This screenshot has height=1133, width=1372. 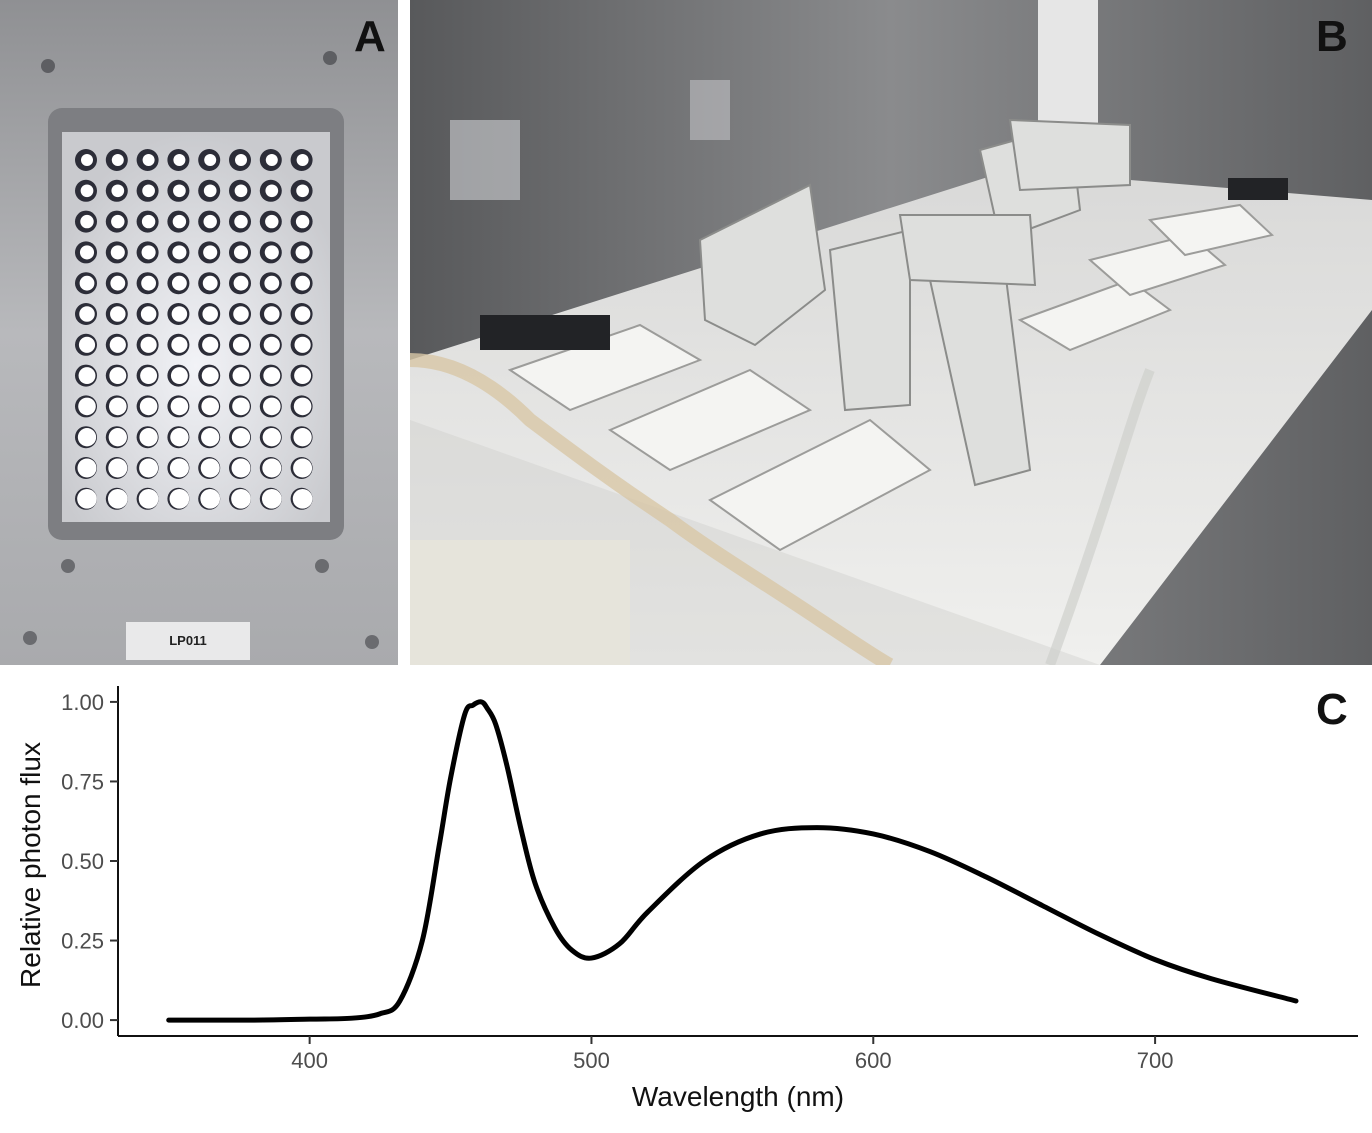 What do you see at coordinates (738, 1096) in the screenshot?
I see `x-axis-label: Wavelength (nm)` at bounding box center [738, 1096].